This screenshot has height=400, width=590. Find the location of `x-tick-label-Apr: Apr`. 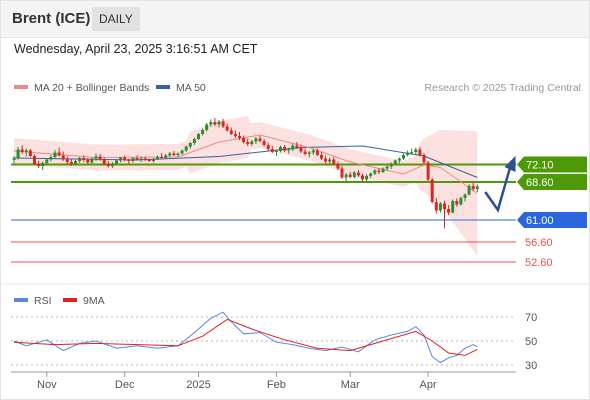

x-tick-label-Apr: Apr is located at coordinates (428, 385).